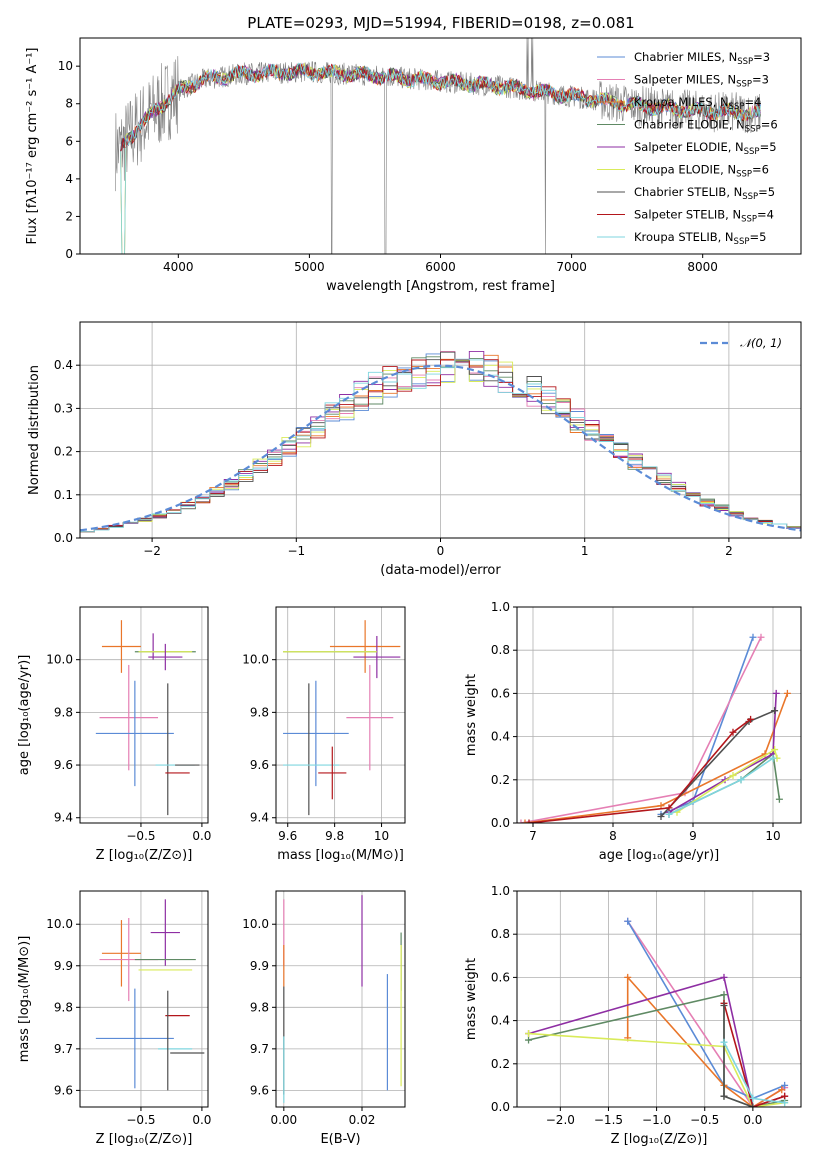  What do you see at coordinates (659, 855) in the screenshot?
I see `x-axis-label: age [log₁₀(age/yr)]` at bounding box center [659, 855].